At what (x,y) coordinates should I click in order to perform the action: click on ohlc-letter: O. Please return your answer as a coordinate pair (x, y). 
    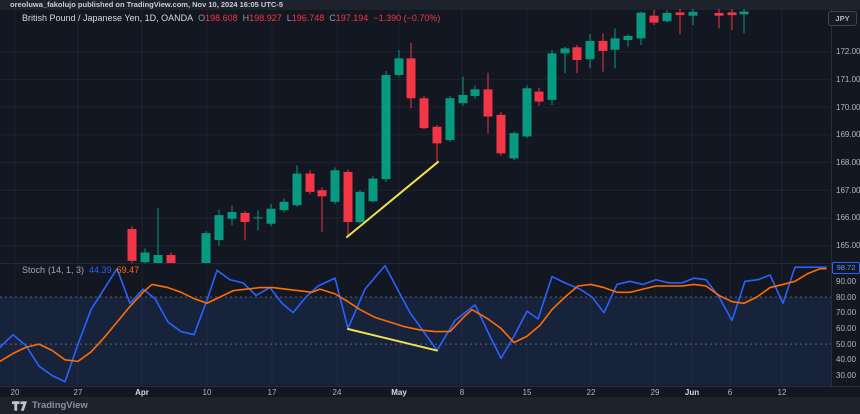
    Looking at the image, I should click on (202, 18).